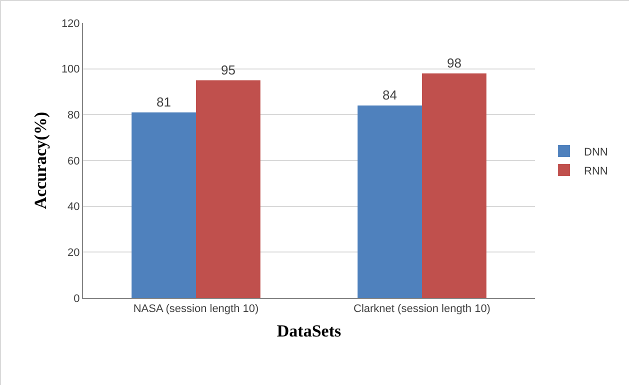  What do you see at coordinates (70, 70) in the screenshot?
I see `y-tick-label: 100` at bounding box center [70, 70].